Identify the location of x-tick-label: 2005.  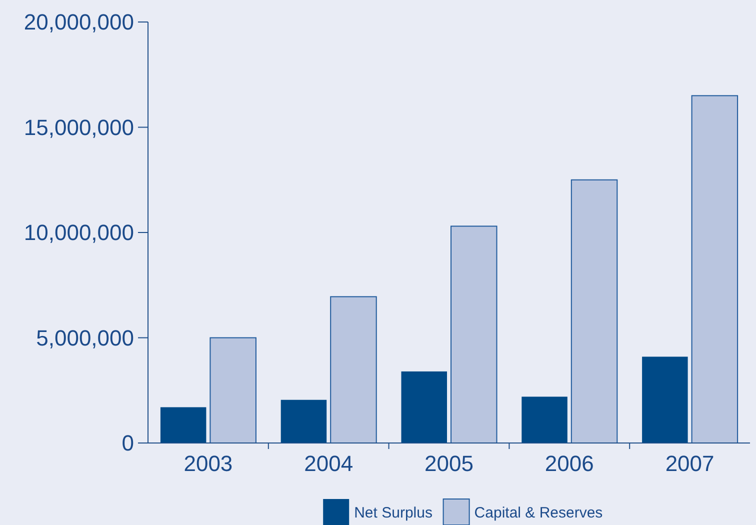
(449, 463).